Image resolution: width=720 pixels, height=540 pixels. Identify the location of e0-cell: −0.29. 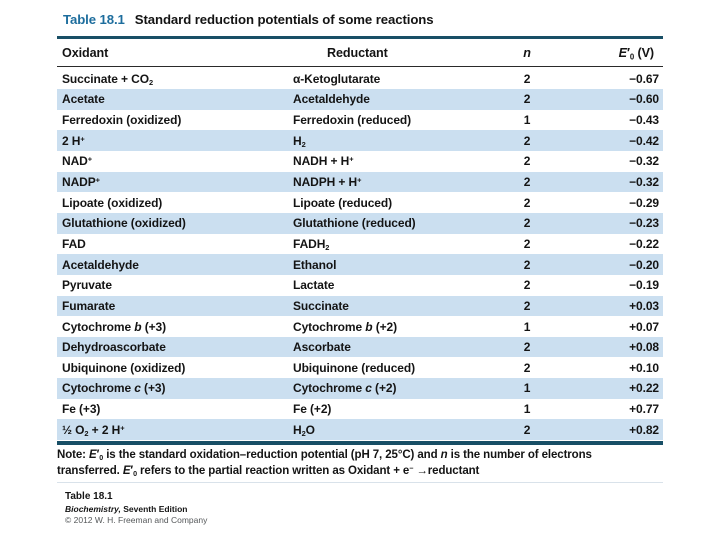
(644, 202).